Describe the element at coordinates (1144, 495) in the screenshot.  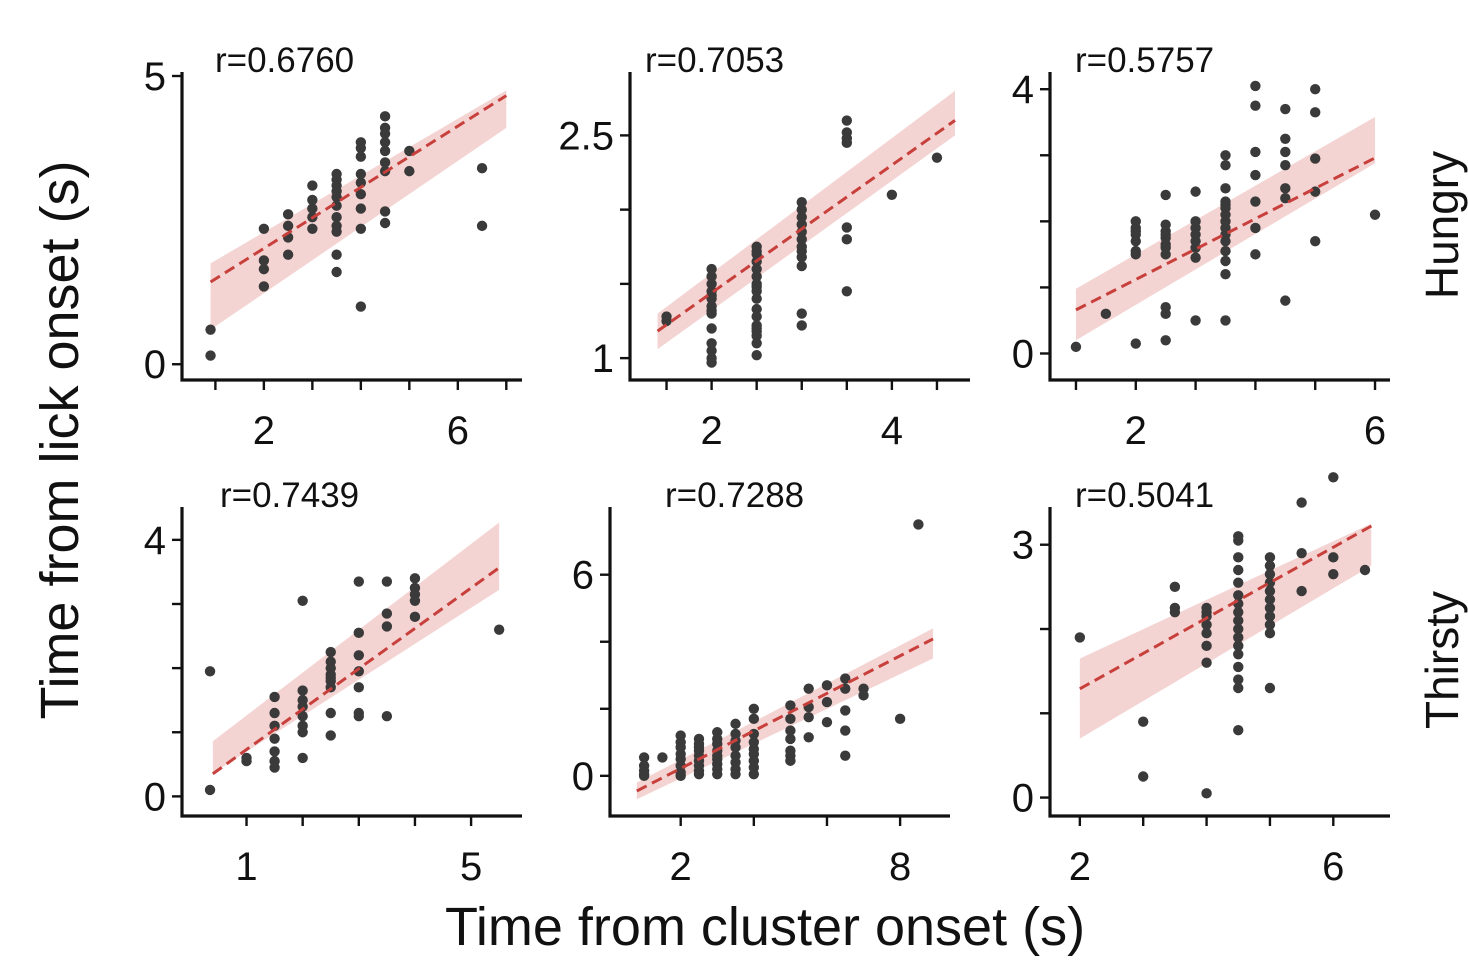
I see `correlation-label: r=0.5041` at that location.